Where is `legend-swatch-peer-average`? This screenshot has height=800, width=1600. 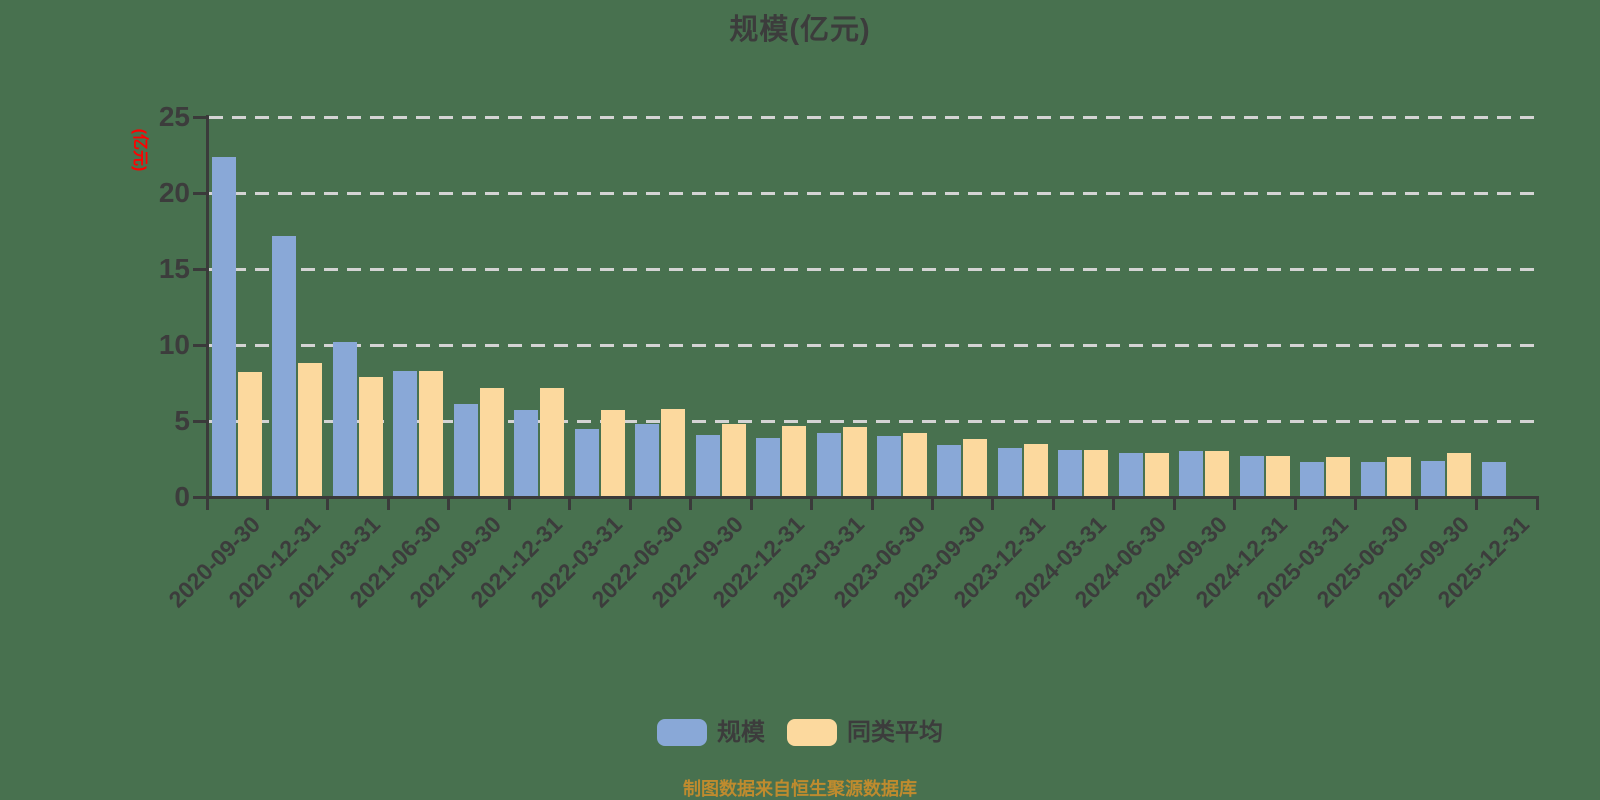 legend-swatch-peer-average is located at coordinates (812, 732).